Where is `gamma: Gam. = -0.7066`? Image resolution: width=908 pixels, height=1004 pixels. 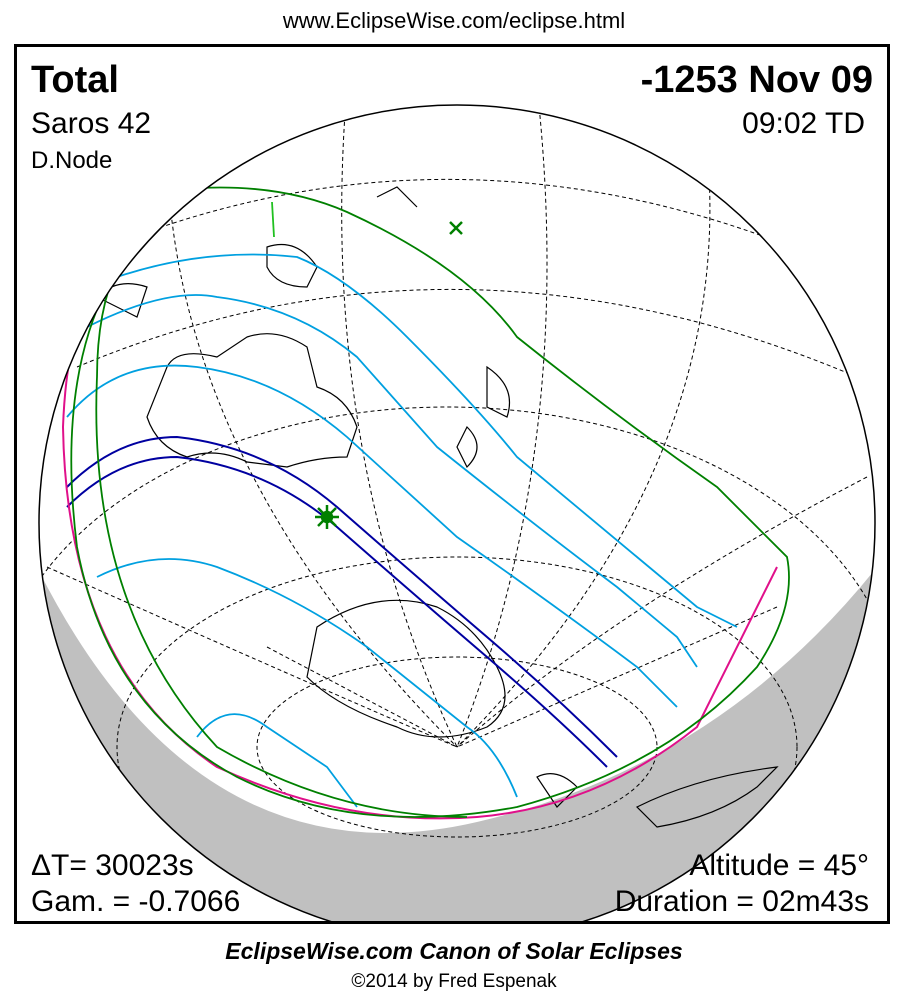 gamma: Gam. = -0.7066 is located at coordinates (136, 901).